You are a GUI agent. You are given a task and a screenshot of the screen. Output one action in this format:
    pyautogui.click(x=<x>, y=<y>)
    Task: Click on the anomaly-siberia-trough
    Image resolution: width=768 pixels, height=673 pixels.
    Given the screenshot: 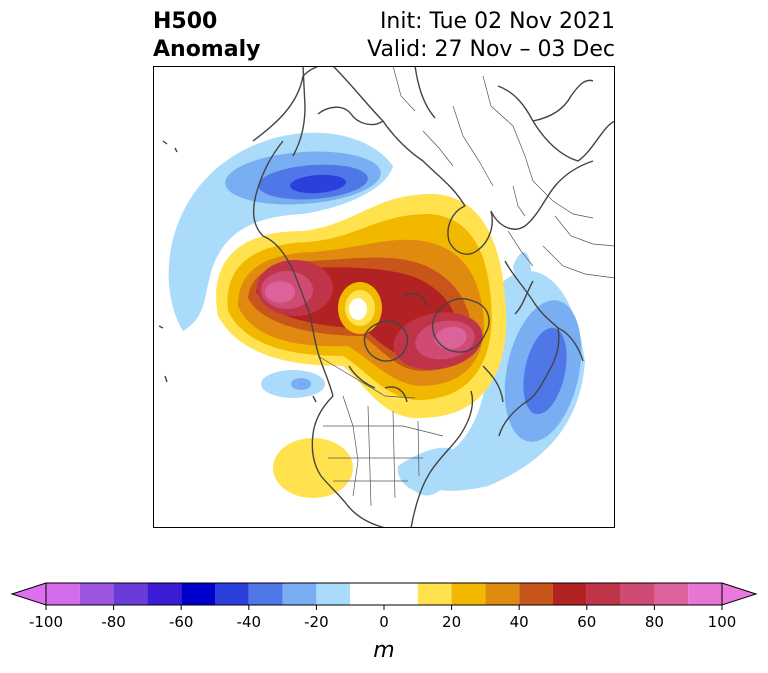 What is the action you would take?
    pyautogui.click(x=280, y=231)
    